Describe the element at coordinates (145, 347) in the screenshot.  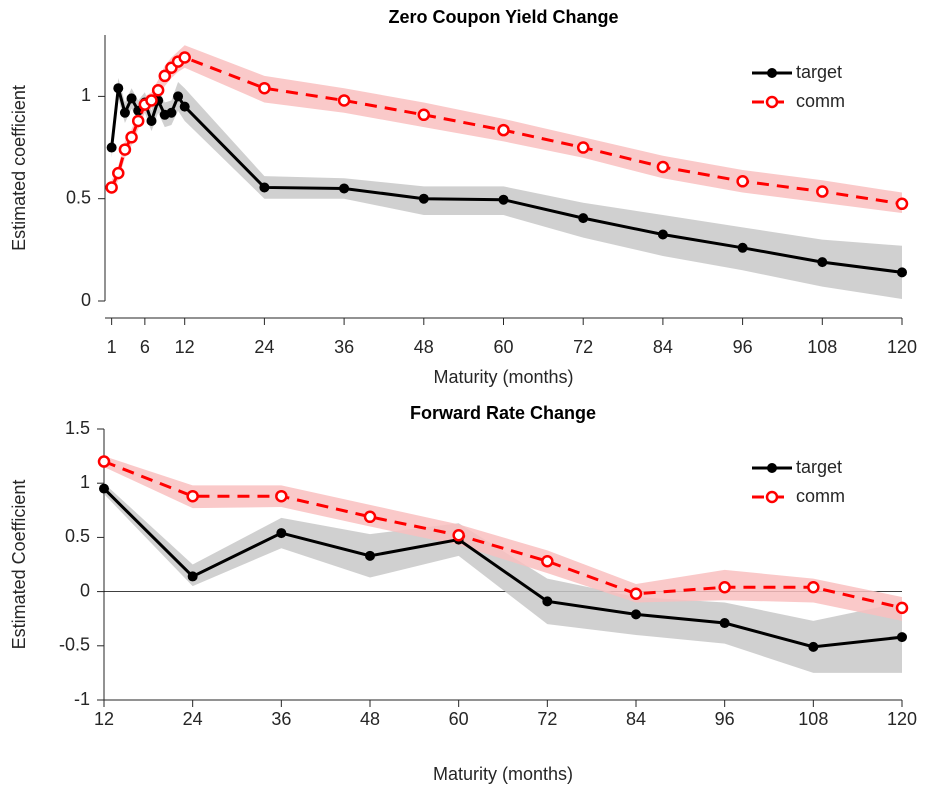
I see `x-tick-label: 6` at that location.